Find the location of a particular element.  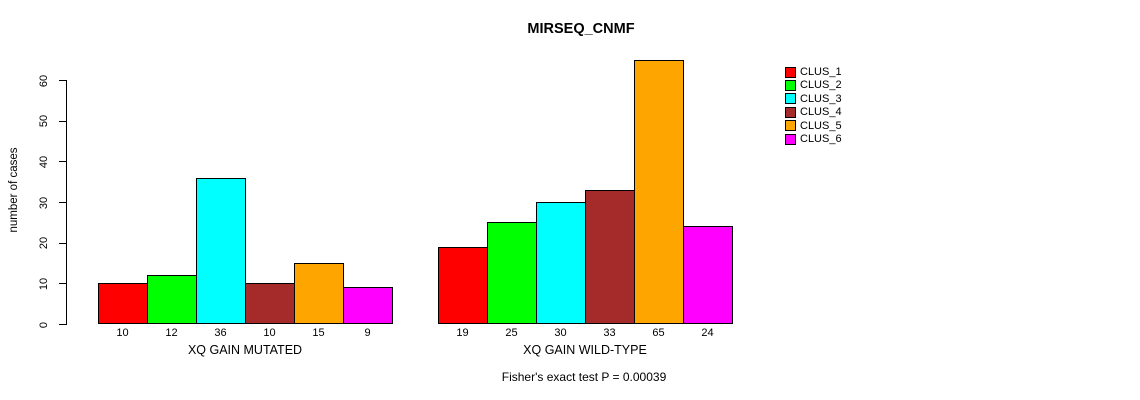

bar-value-label: 9 is located at coordinates (367, 333).